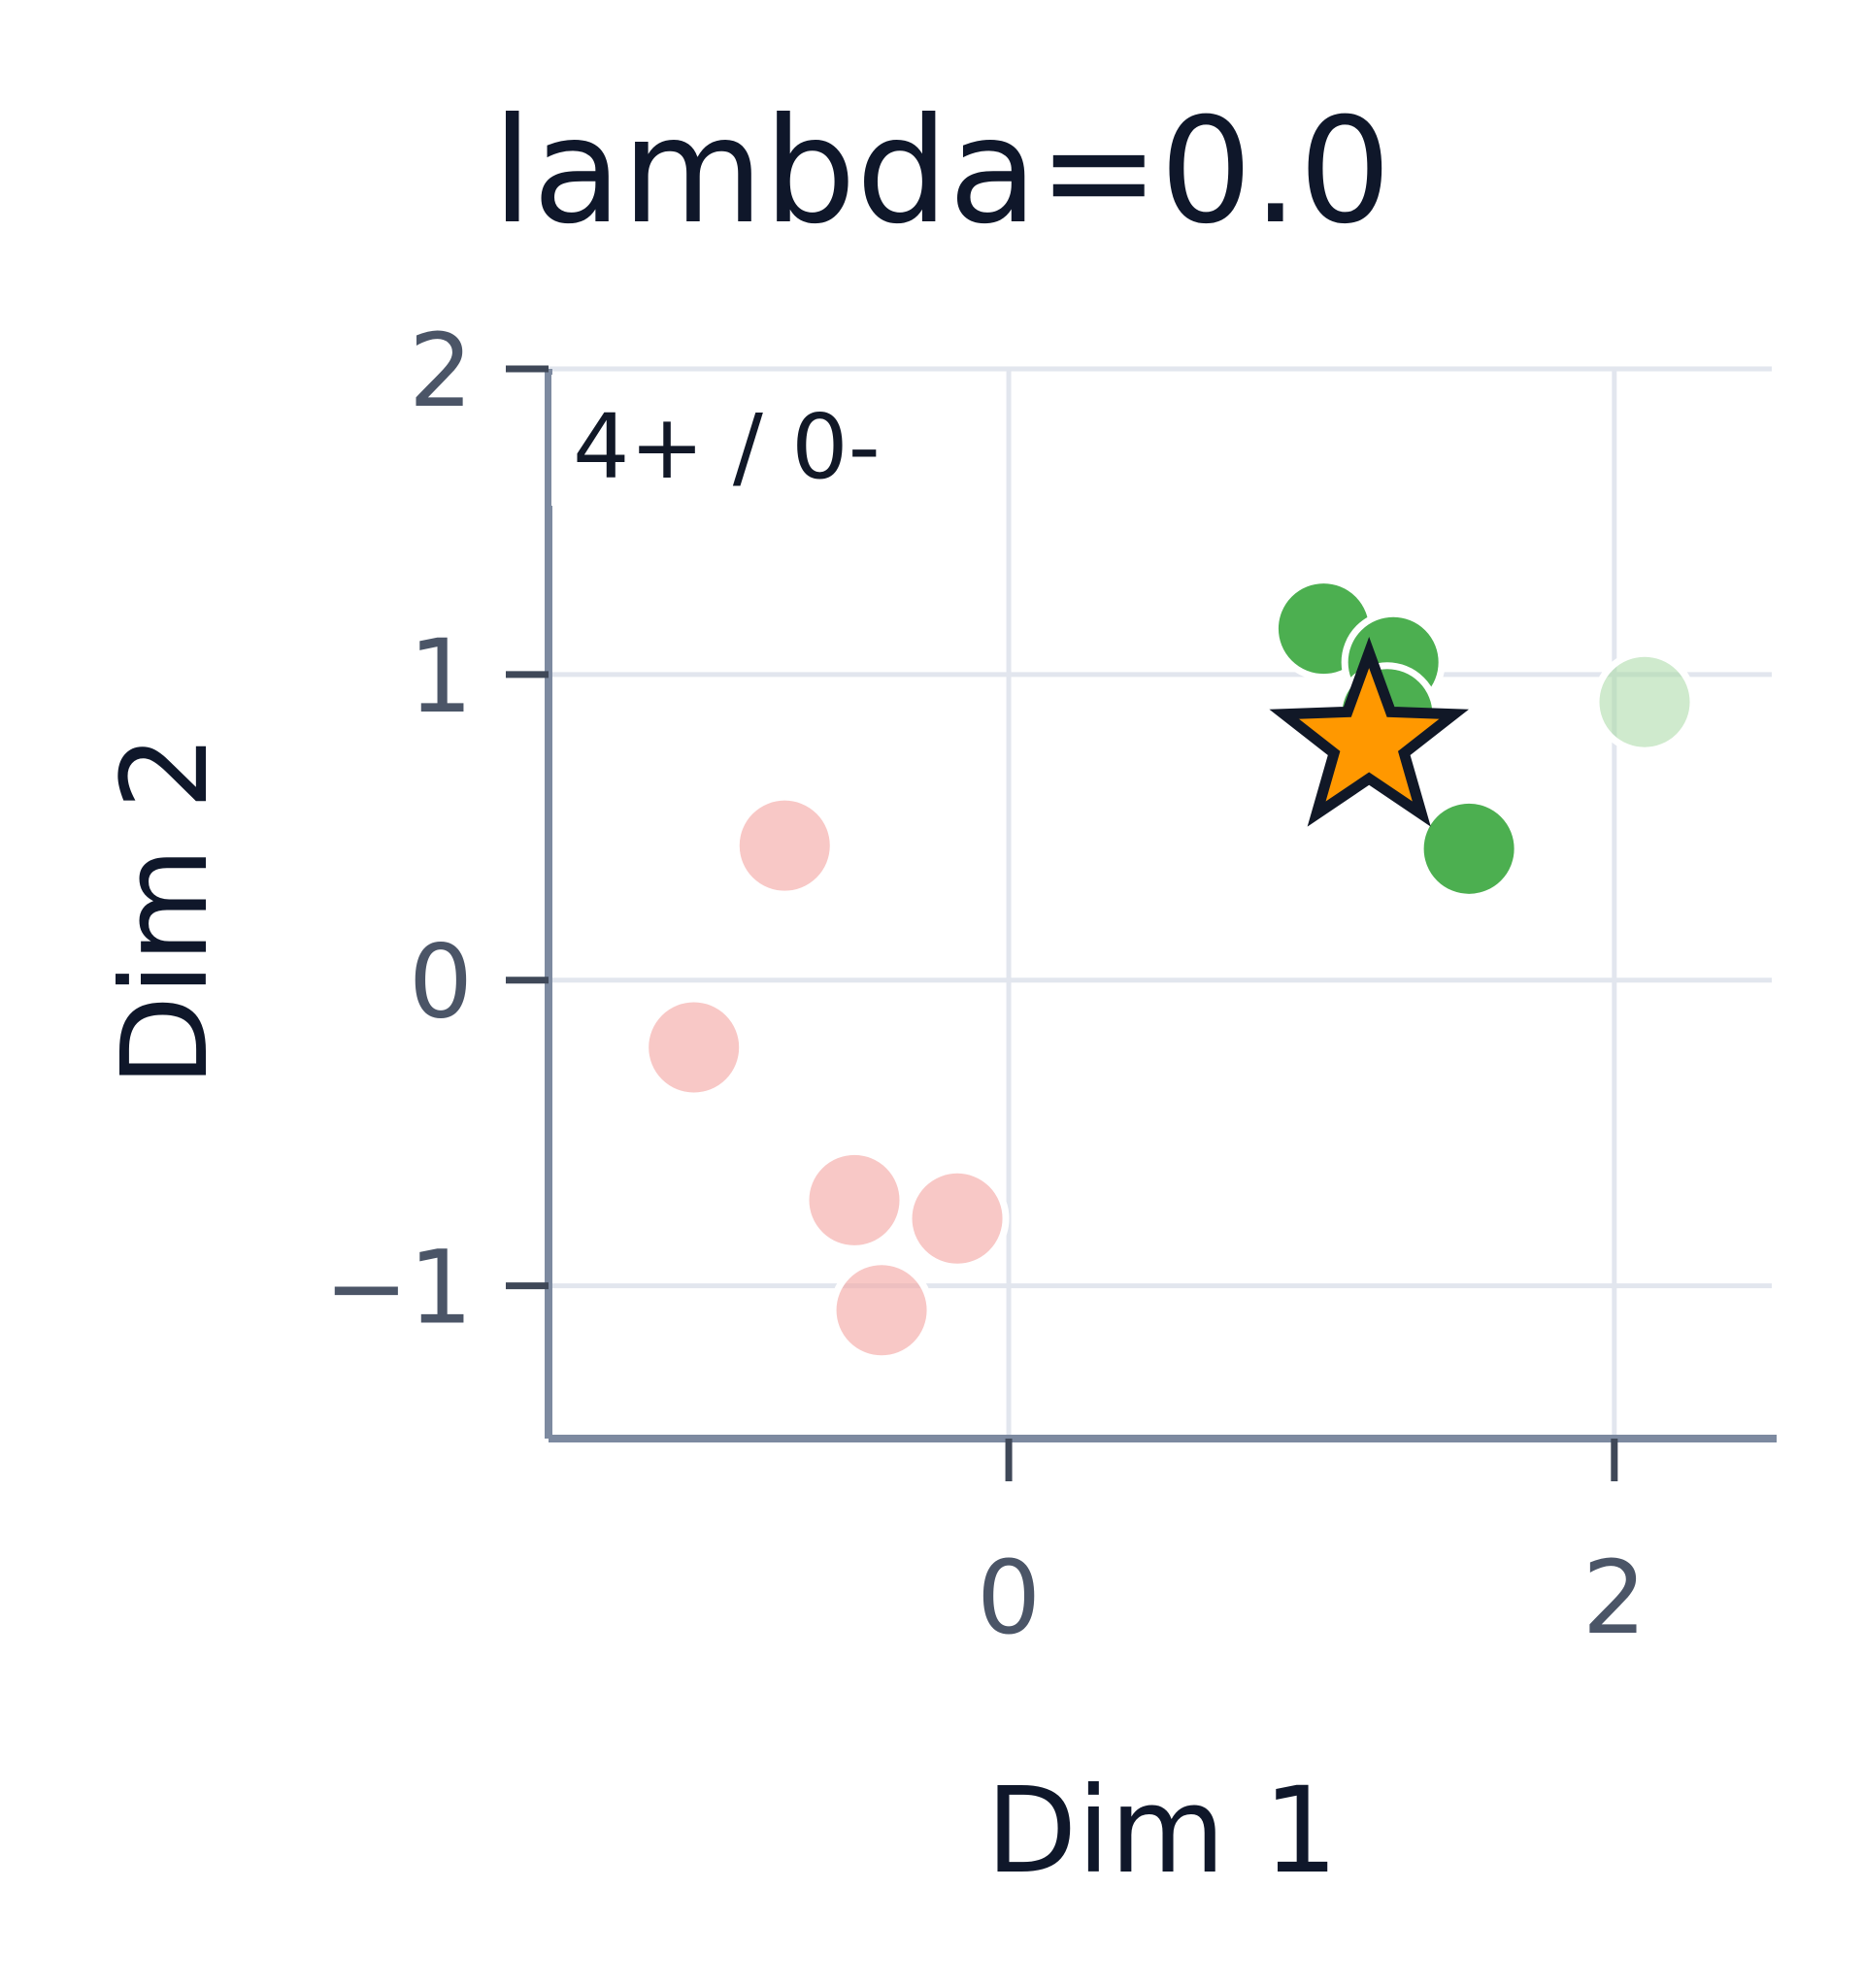 The image size is (1864, 1988). I want to click on query-star-marker, so click(1369, 732).